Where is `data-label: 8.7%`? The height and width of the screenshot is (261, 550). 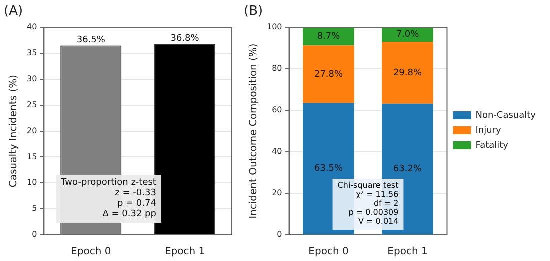 data-label: 8.7% is located at coordinates (329, 37).